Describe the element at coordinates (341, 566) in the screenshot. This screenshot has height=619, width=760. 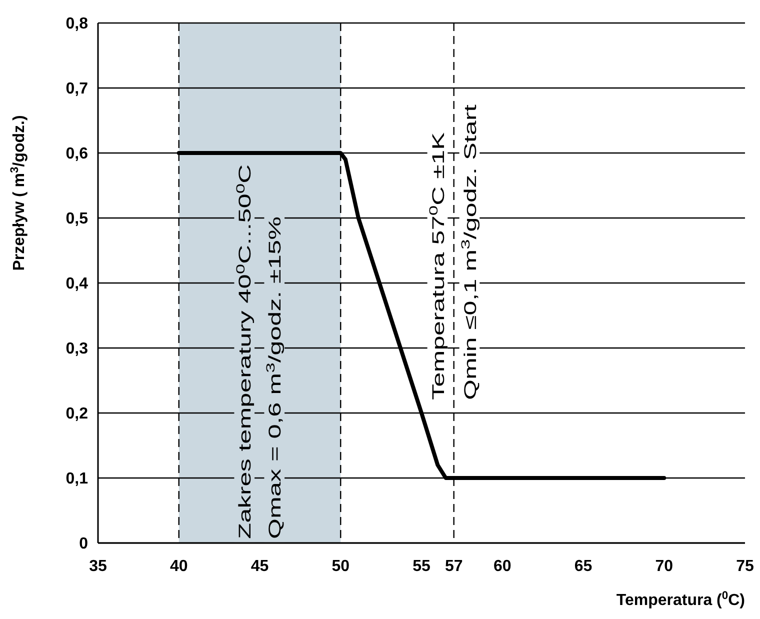
I see `x-tick-label: 50` at that location.